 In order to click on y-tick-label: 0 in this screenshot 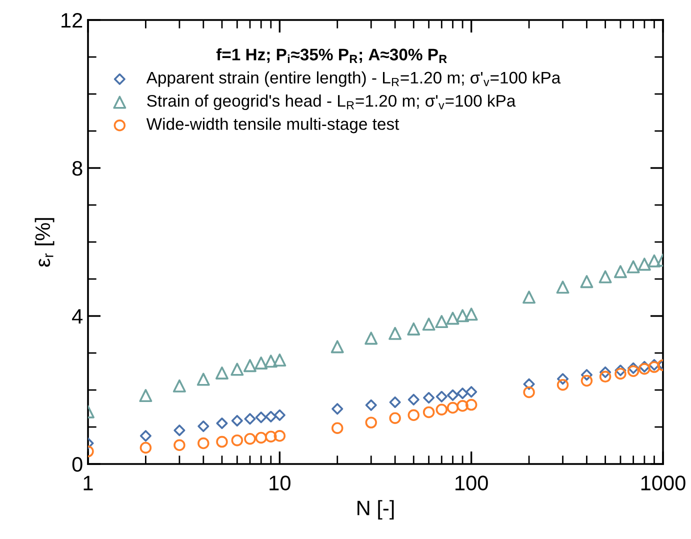, I will do `click(77, 464)`.